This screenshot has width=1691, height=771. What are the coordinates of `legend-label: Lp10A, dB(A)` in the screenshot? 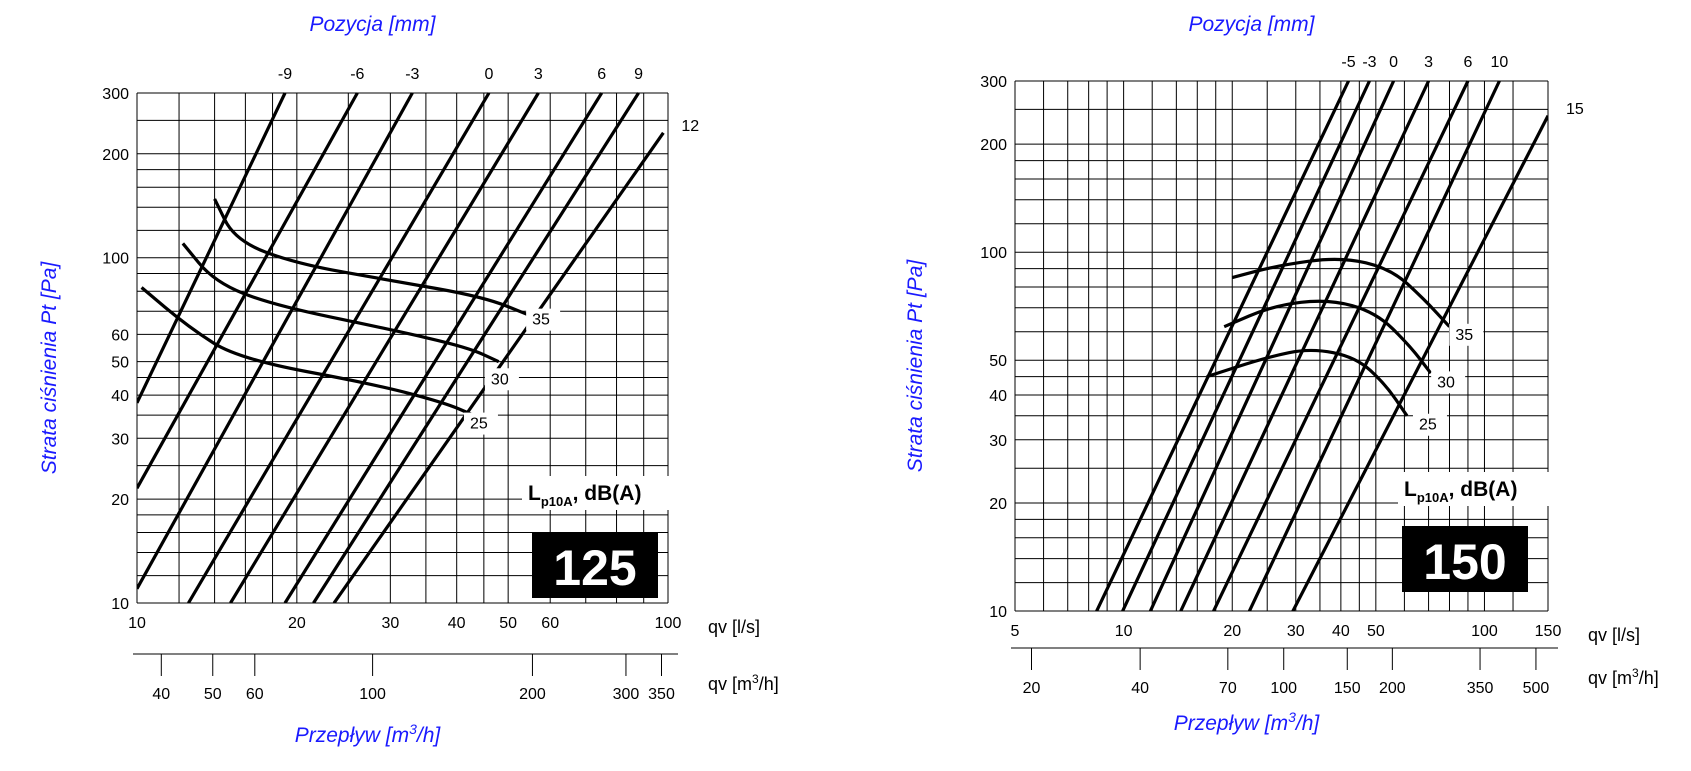 It's located at (584, 495).